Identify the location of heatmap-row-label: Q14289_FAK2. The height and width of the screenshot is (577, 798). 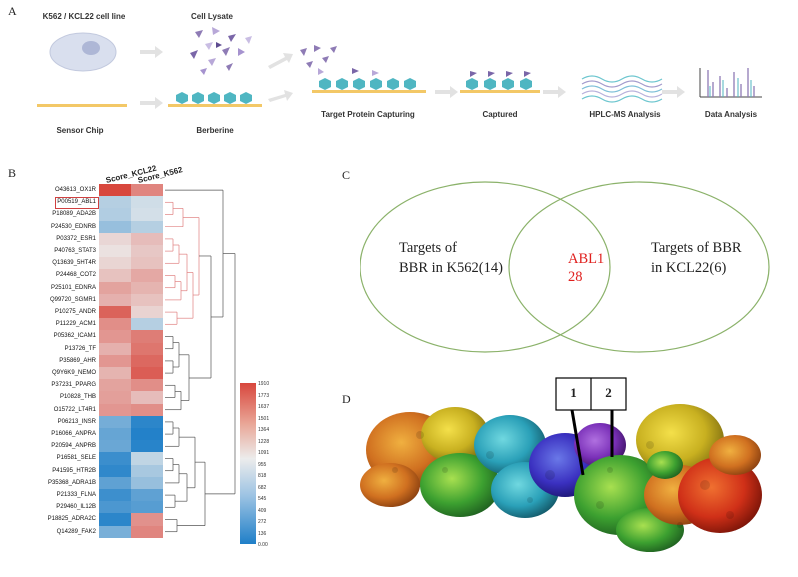
(76, 531).